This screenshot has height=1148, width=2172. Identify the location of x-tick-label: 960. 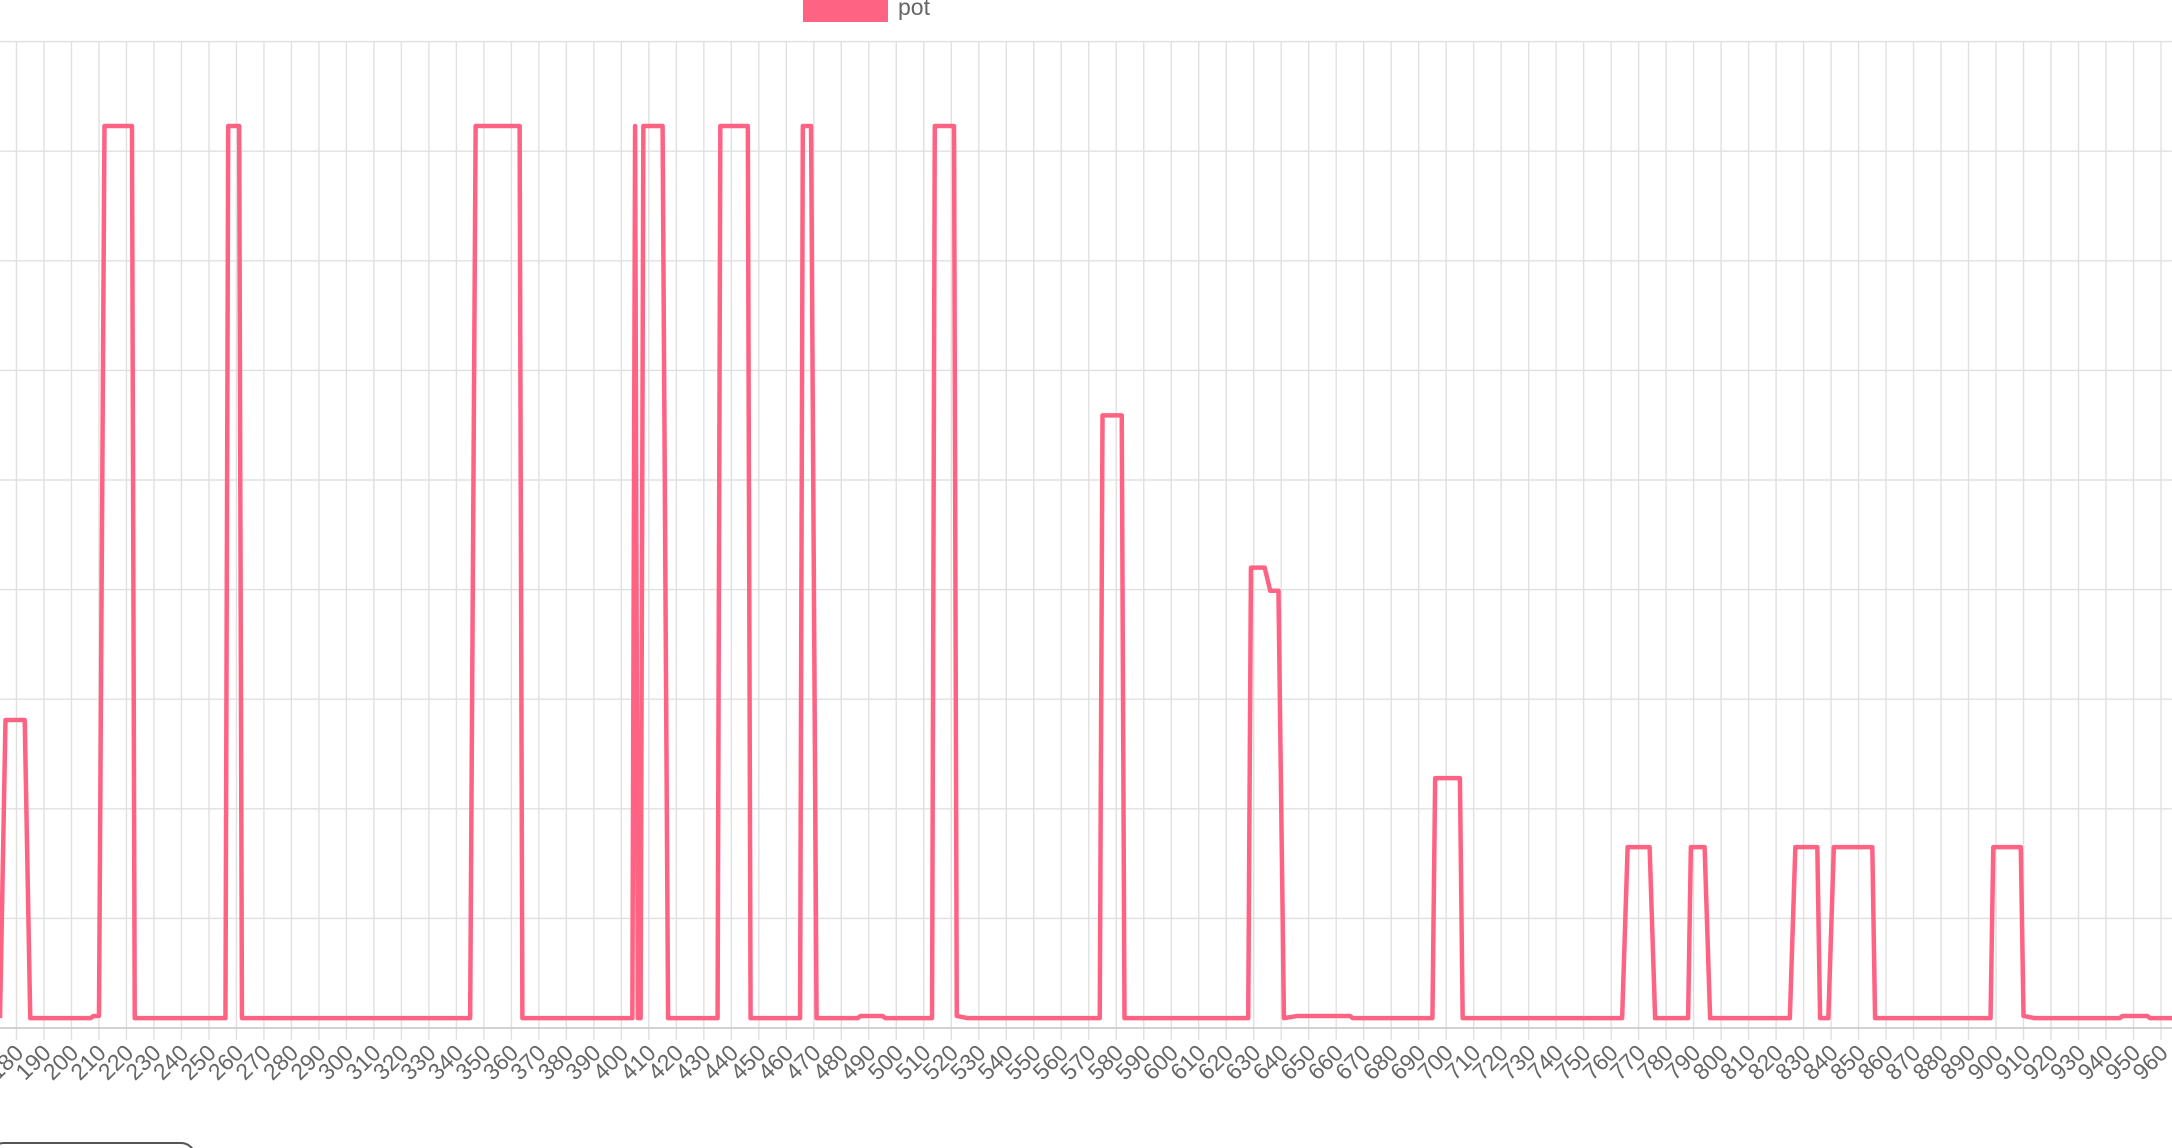
(2149, 1062).